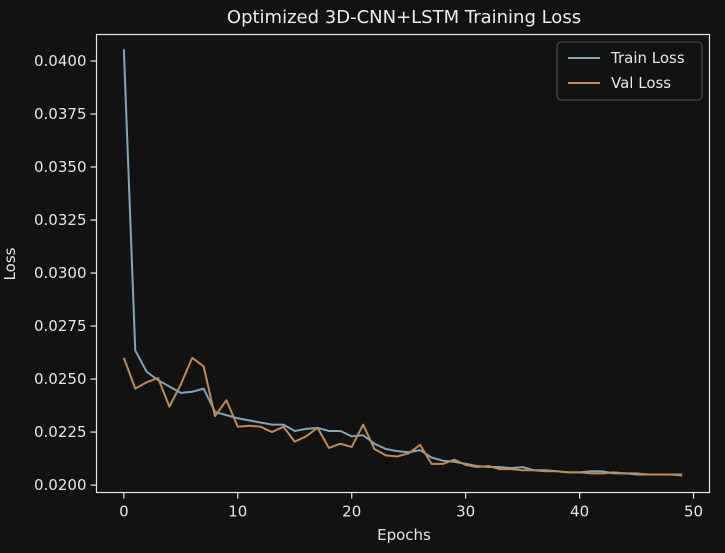 Image resolution: width=725 pixels, height=553 pixels. Describe the element at coordinates (60, 167) in the screenshot. I see `y-tick-label: 0.0350` at that location.